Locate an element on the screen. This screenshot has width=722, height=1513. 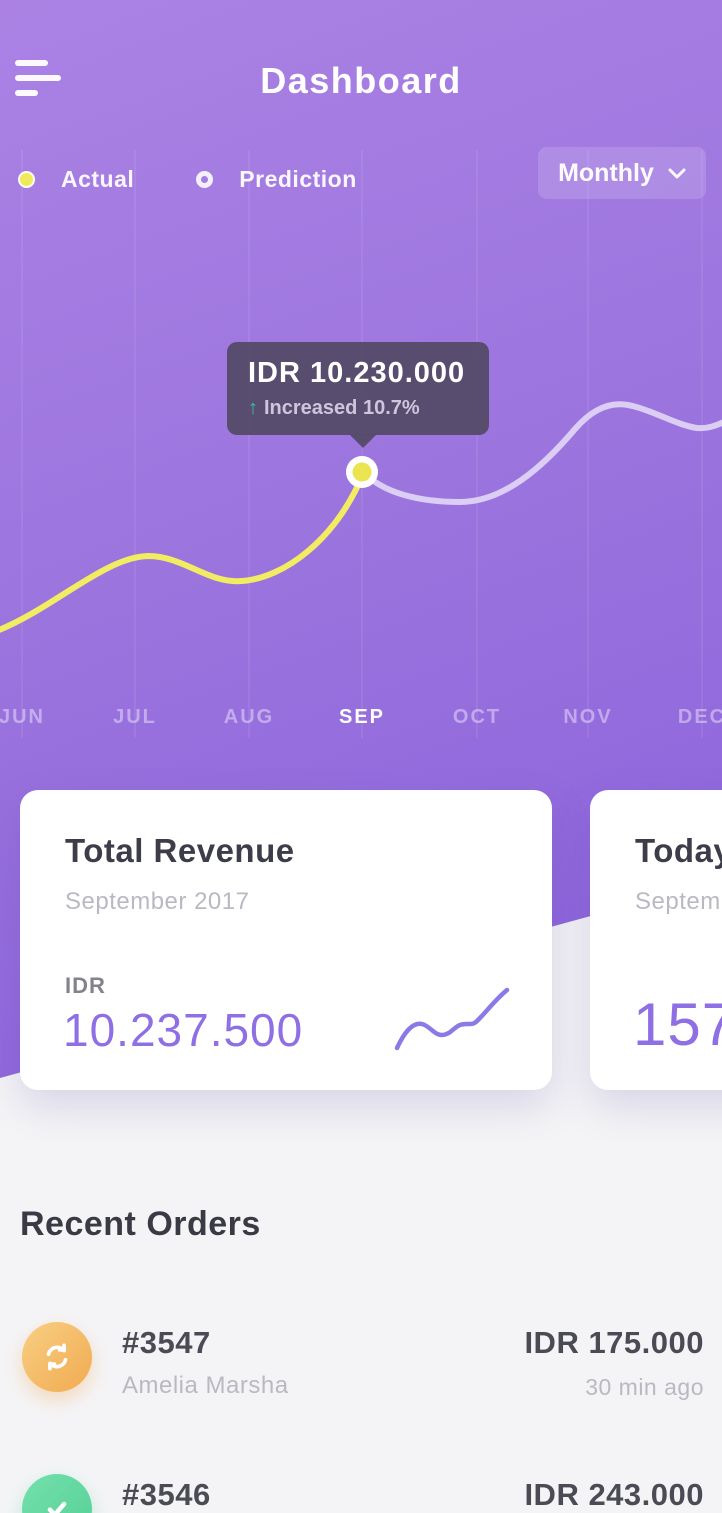
tooltip-change: ↑ Increased 10.7% is located at coordinates (368, 408).